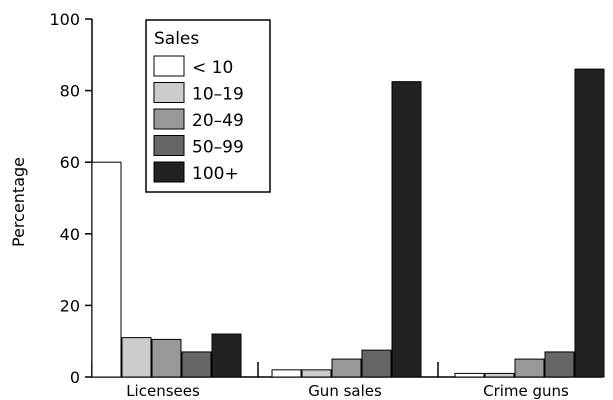  What do you see at coordinates (64, 19) in the screenshot?
I see `y-tick-label: 100` at bounding box center [64, 19].